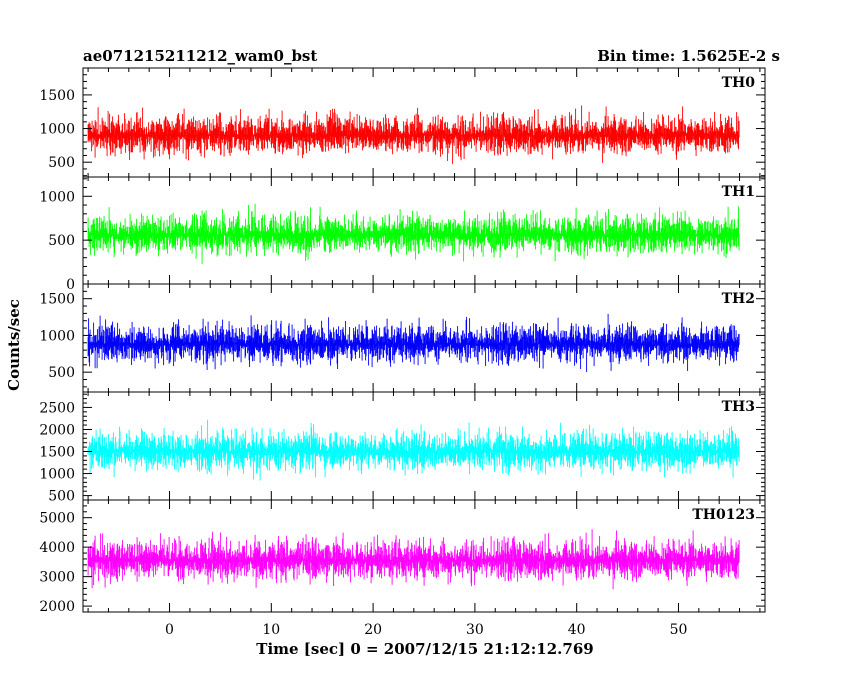 The width and height of the screenshot is (850, 680). Describe the element at coordinates (688, 56) in the screenshot. I see `bin-time-label: Bin time: 1.5625E-2 s` at that location.